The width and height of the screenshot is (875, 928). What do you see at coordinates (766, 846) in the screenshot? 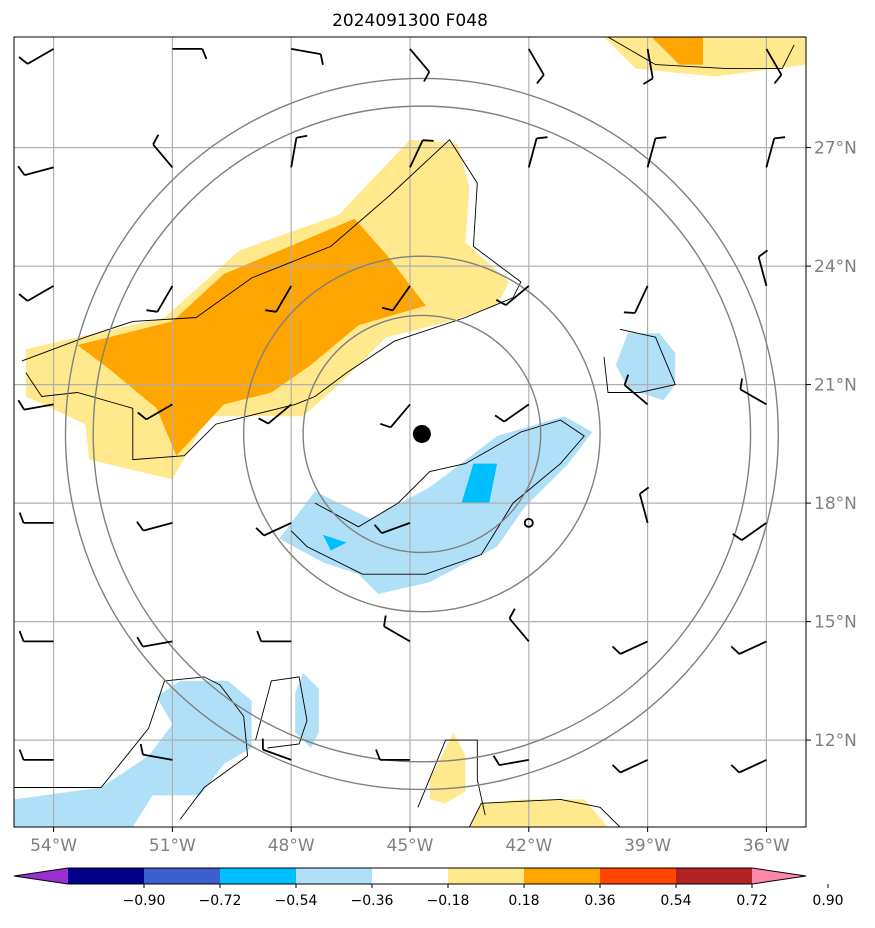
I see `x-tick-label: 36°W` at bounding box center [766, 846].